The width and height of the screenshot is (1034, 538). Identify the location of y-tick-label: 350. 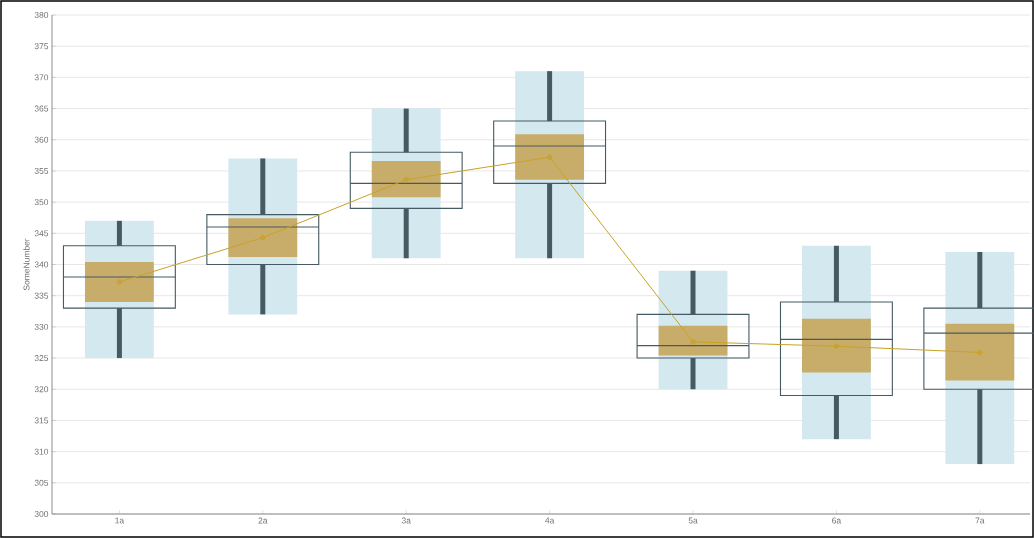
(41, 202).